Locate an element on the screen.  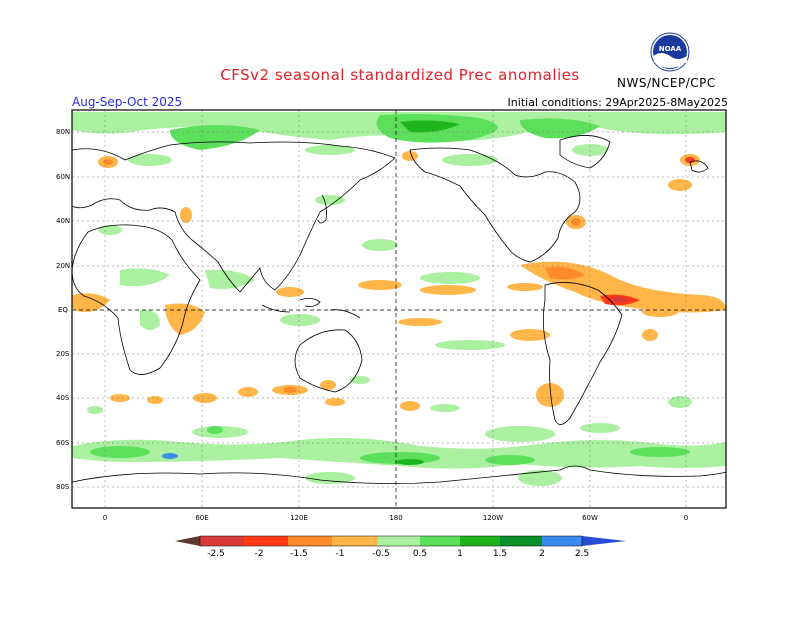
colorbar-label: -1.5 is located at coordinates (299, 554).